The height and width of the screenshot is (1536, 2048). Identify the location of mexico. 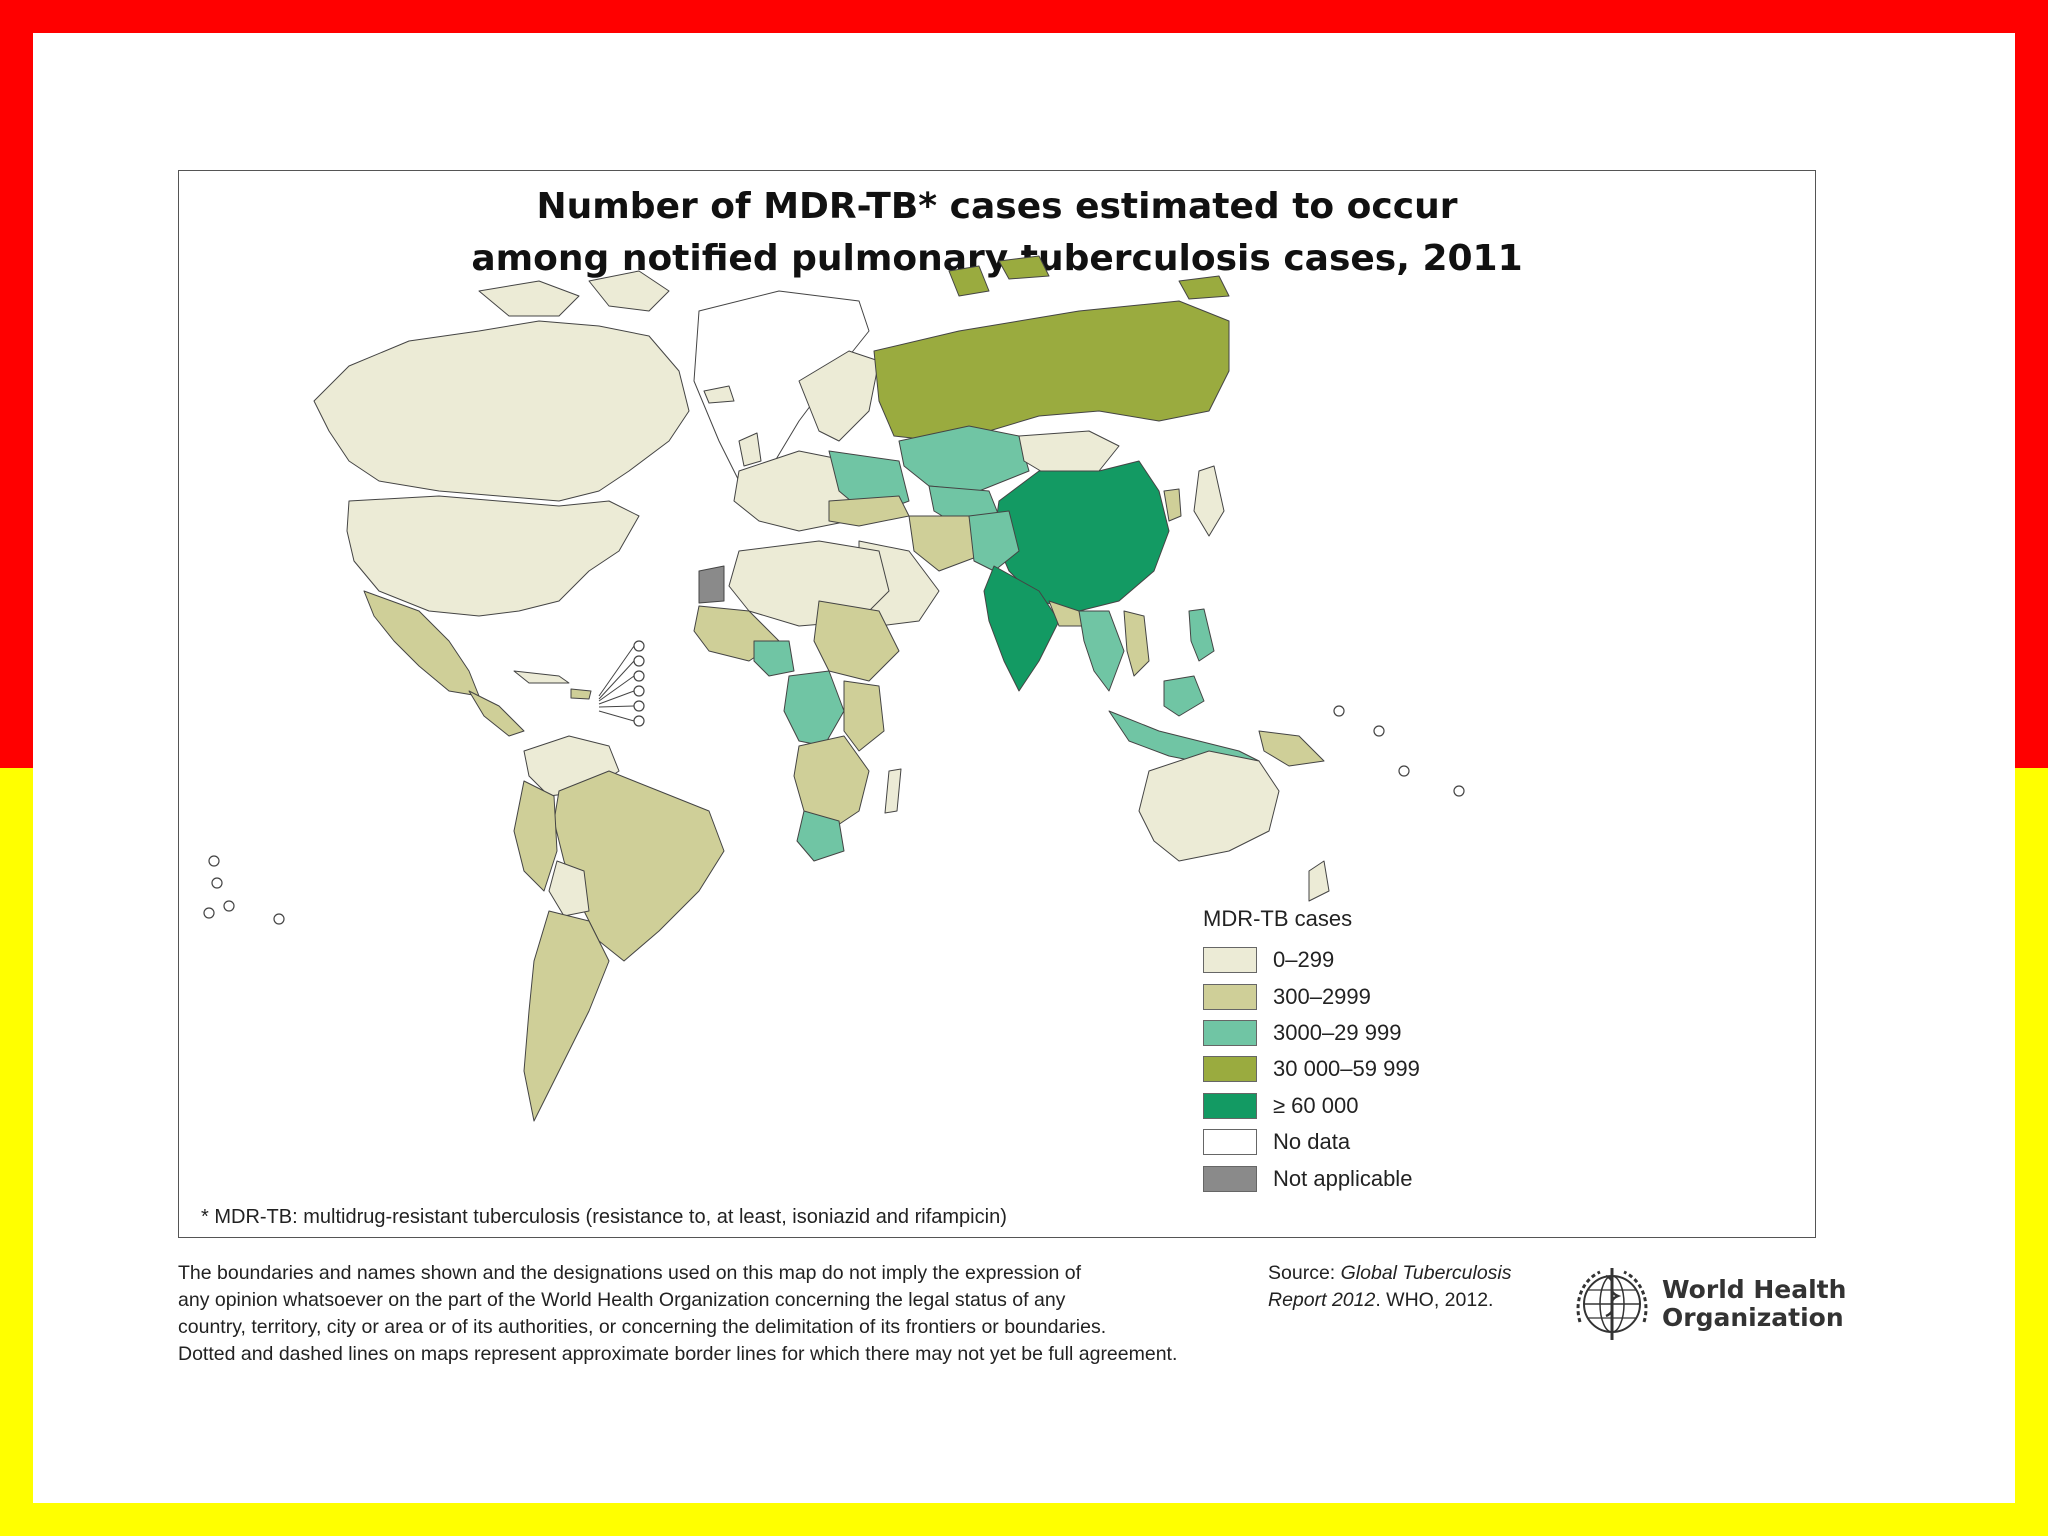
(421, 643).